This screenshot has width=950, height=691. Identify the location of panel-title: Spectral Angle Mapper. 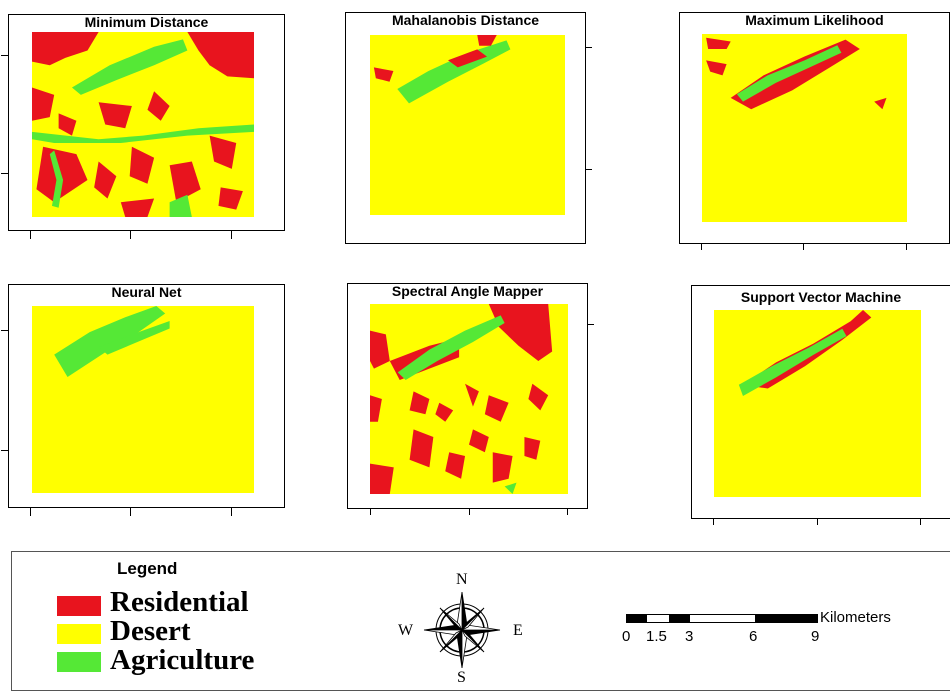
(467, 291).